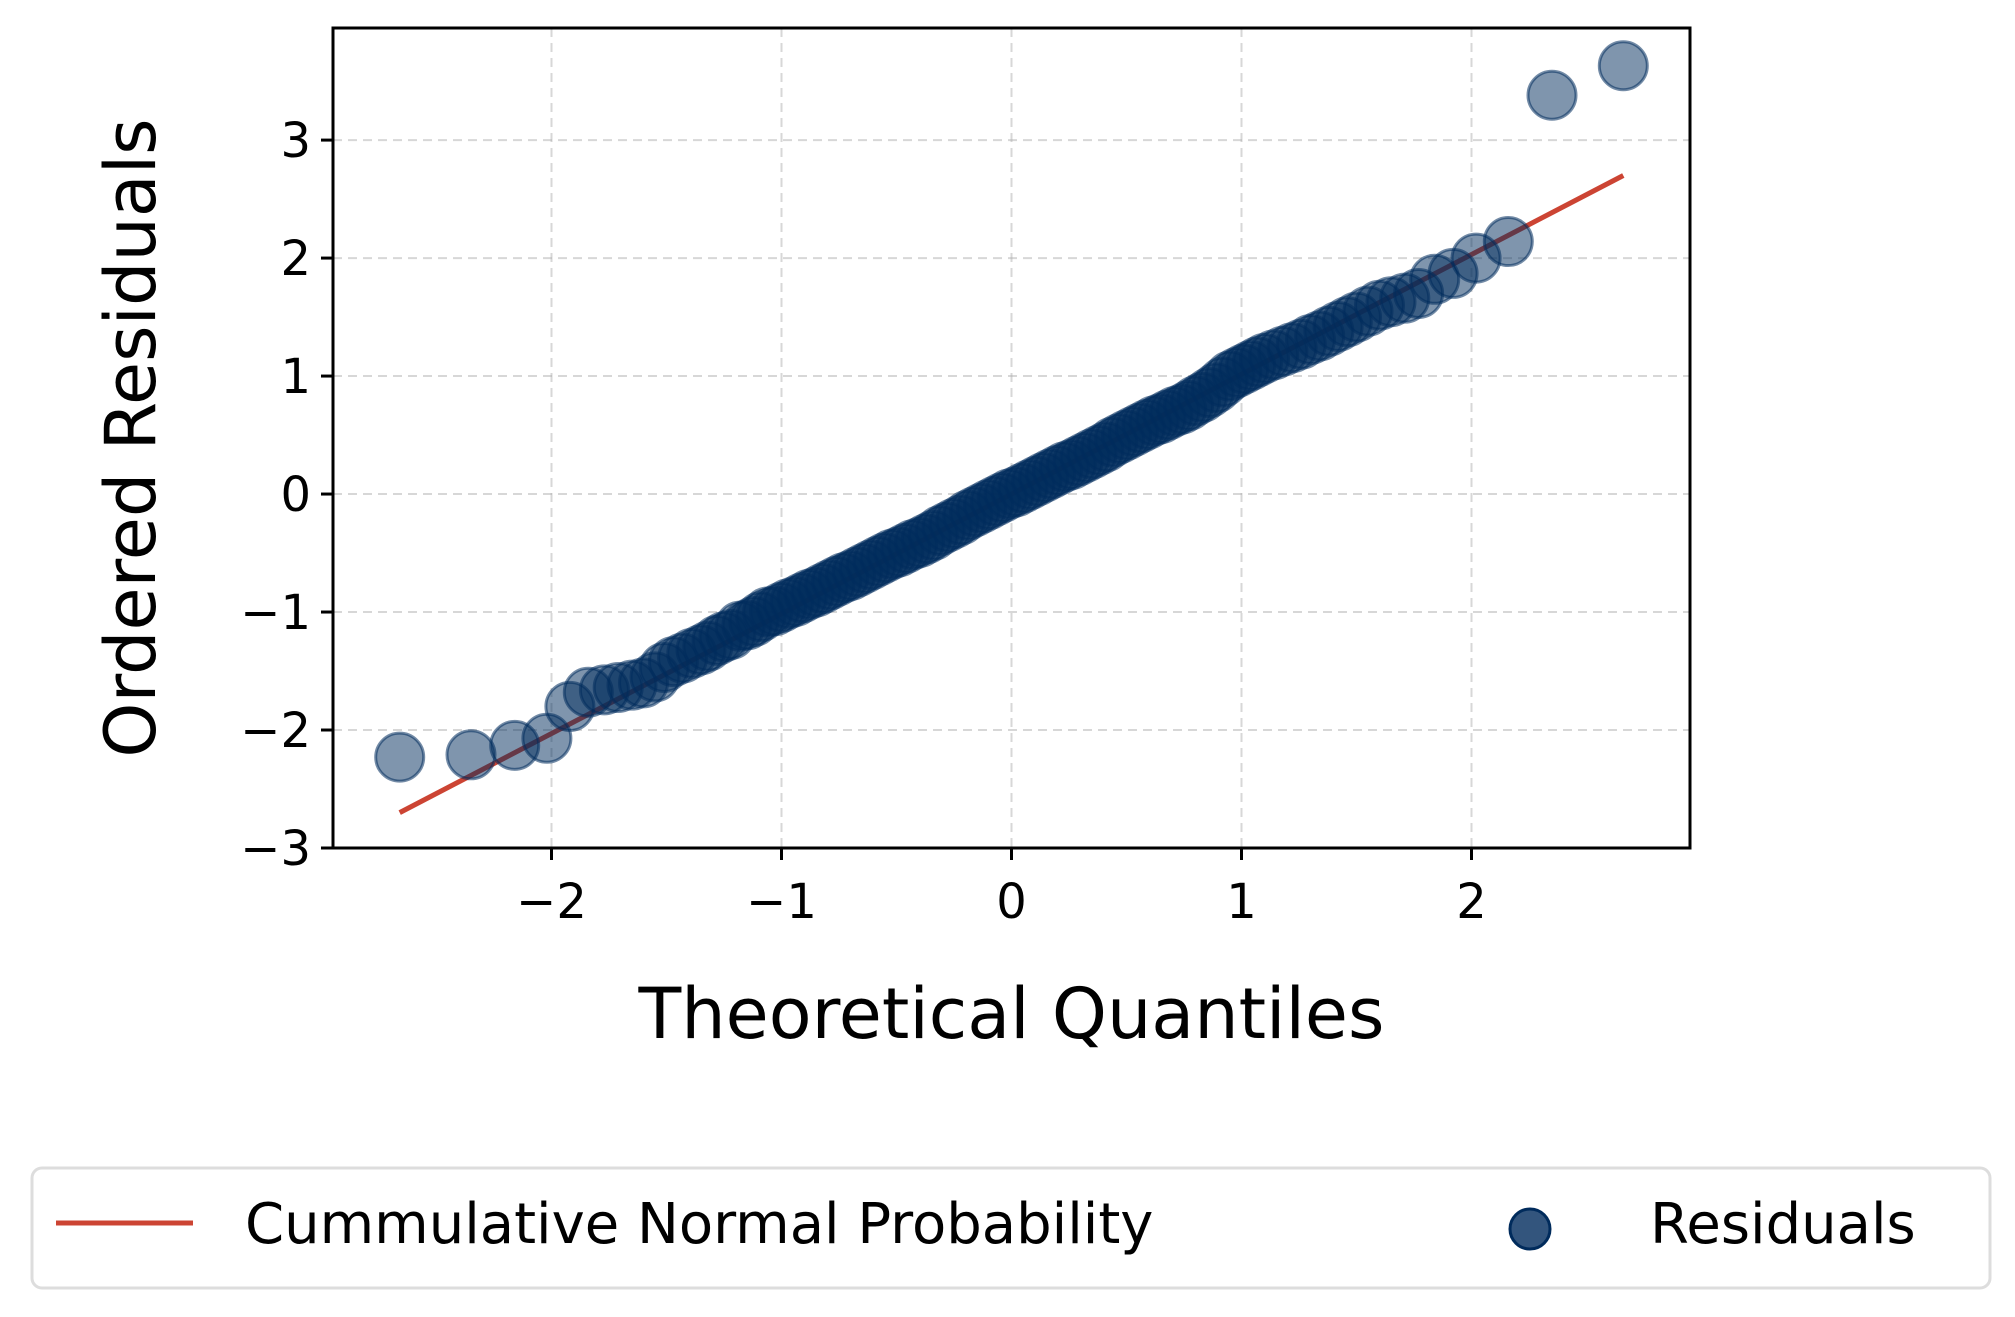 This screenshot has width=2015, height=1317. Describe the element at coordinates (275, 849) in the screenshot. I see `y-tick-label: −3` at that location.